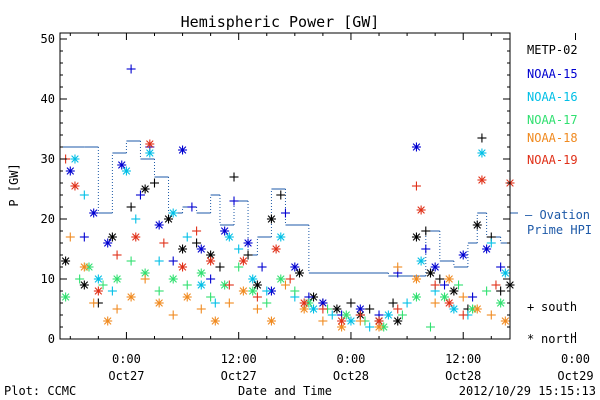  What do you see at coordinates (557, 215) in the screenshot?
I see `legend-ovation-line-1: — Ovation` at bounding box center [557, 215].